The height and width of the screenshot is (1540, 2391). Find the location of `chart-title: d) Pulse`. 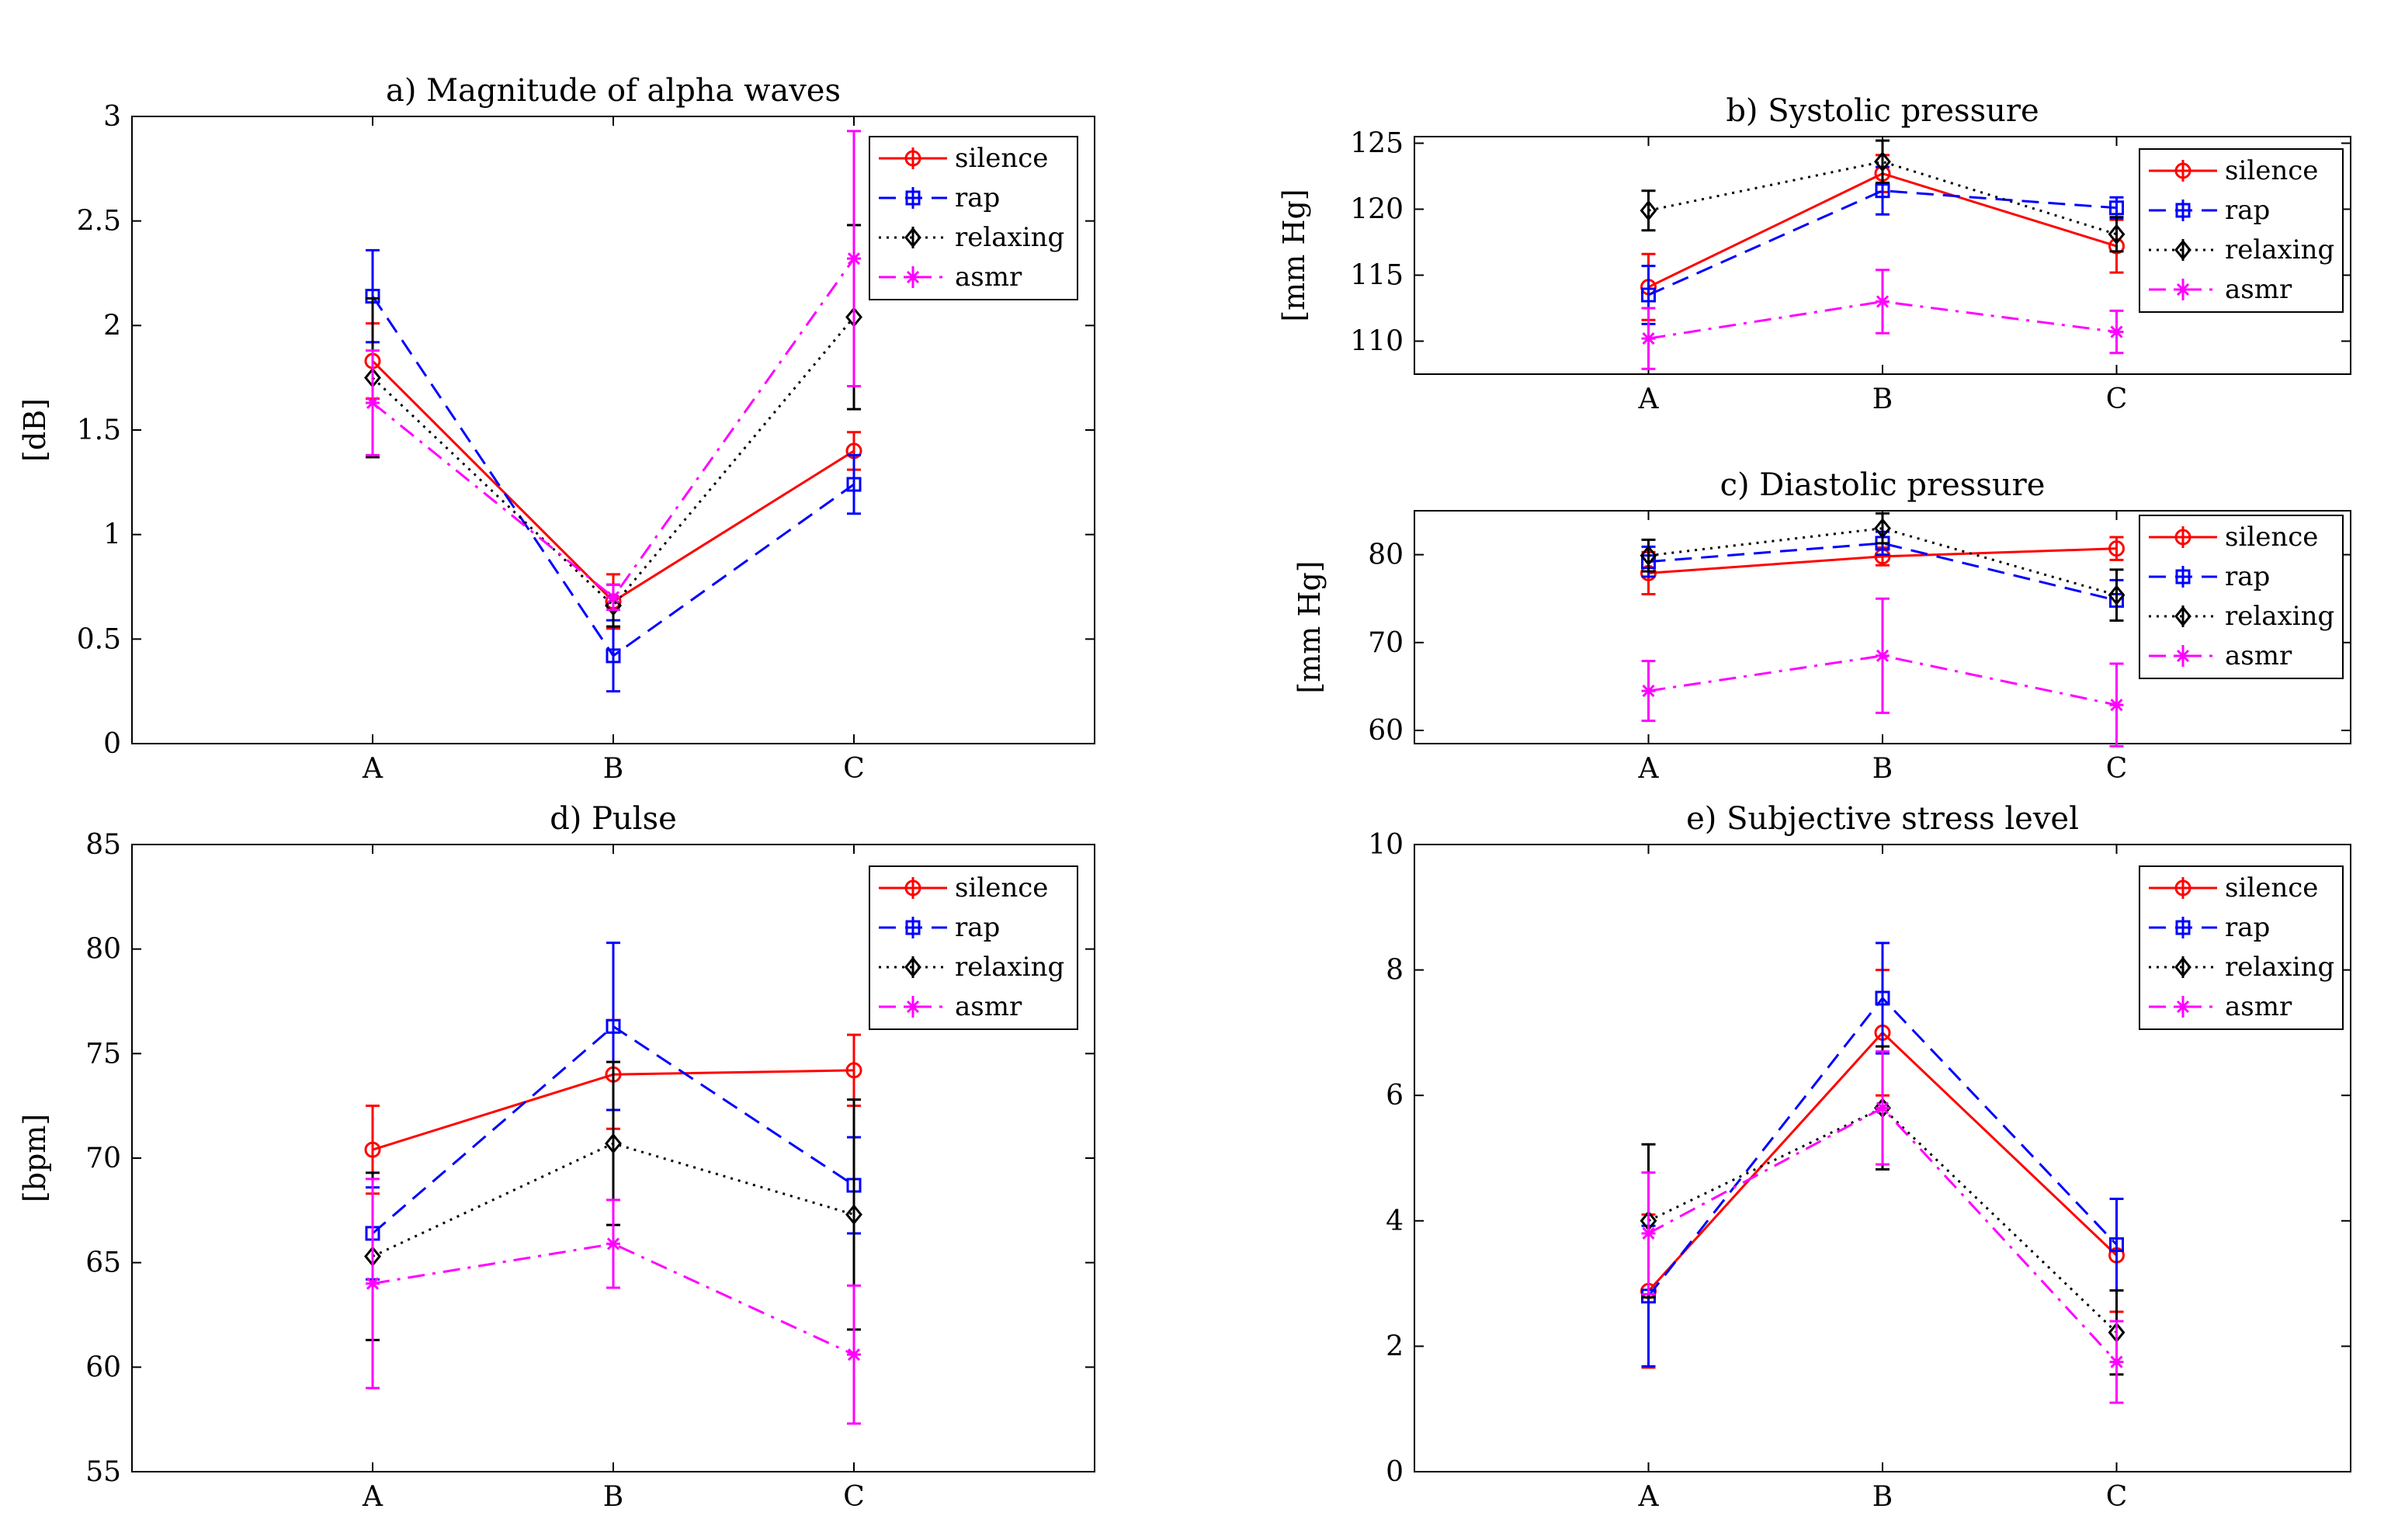

chart-title: d) Pulse is located at coordinates (613, 819).